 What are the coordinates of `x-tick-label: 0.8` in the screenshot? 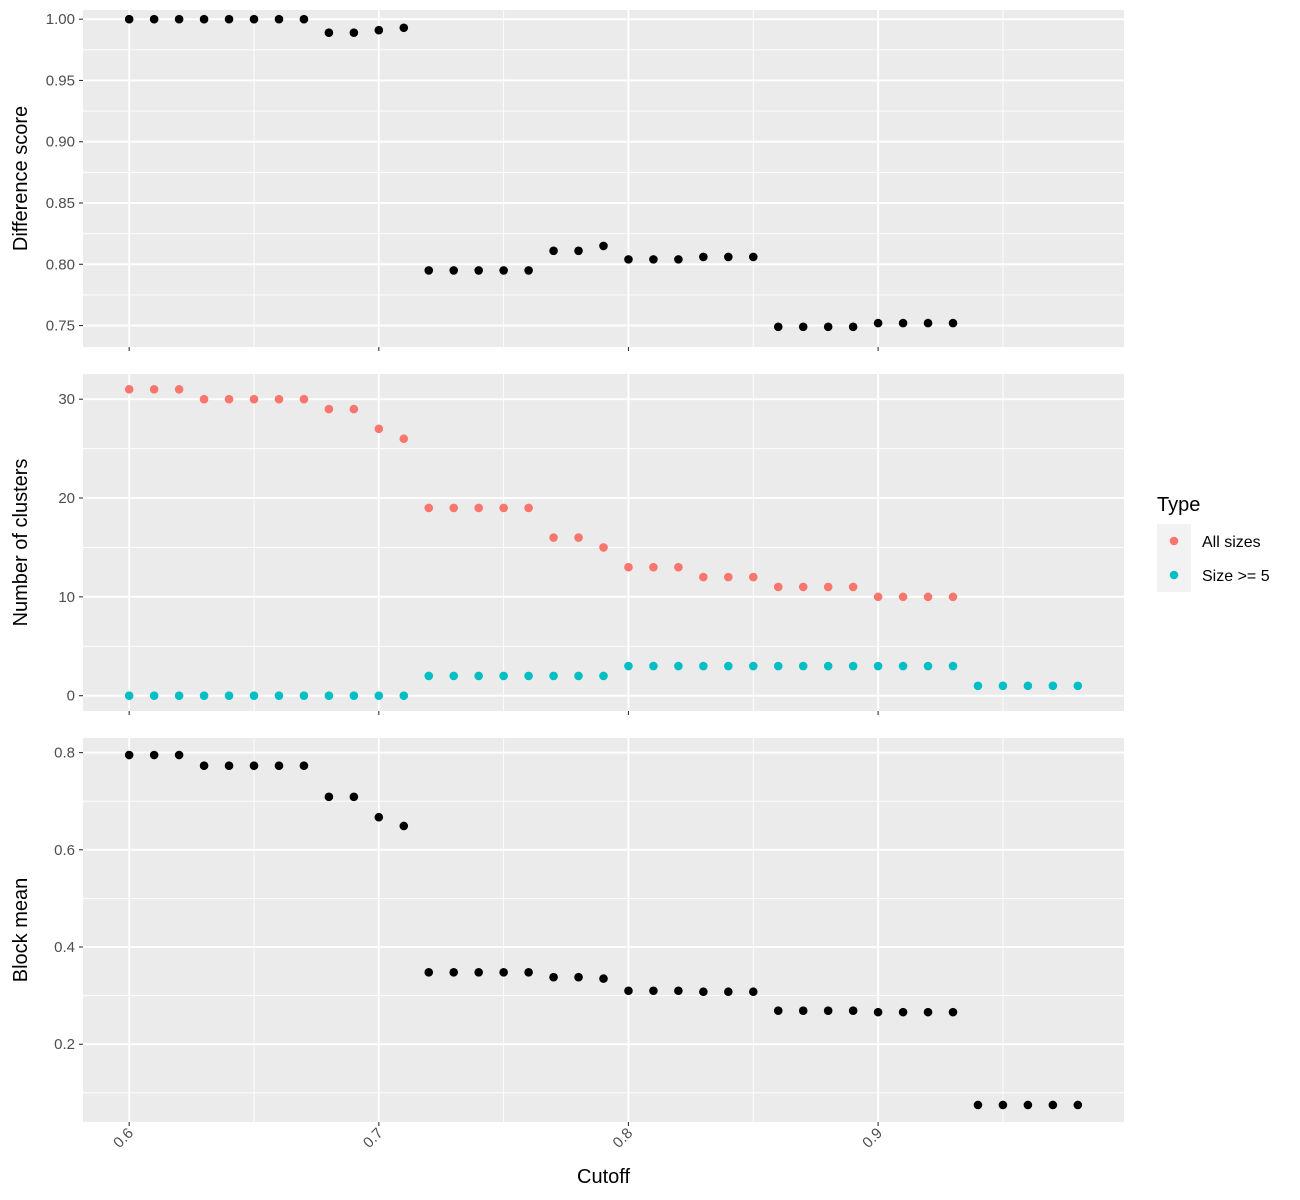 It's located at (623, 1138).